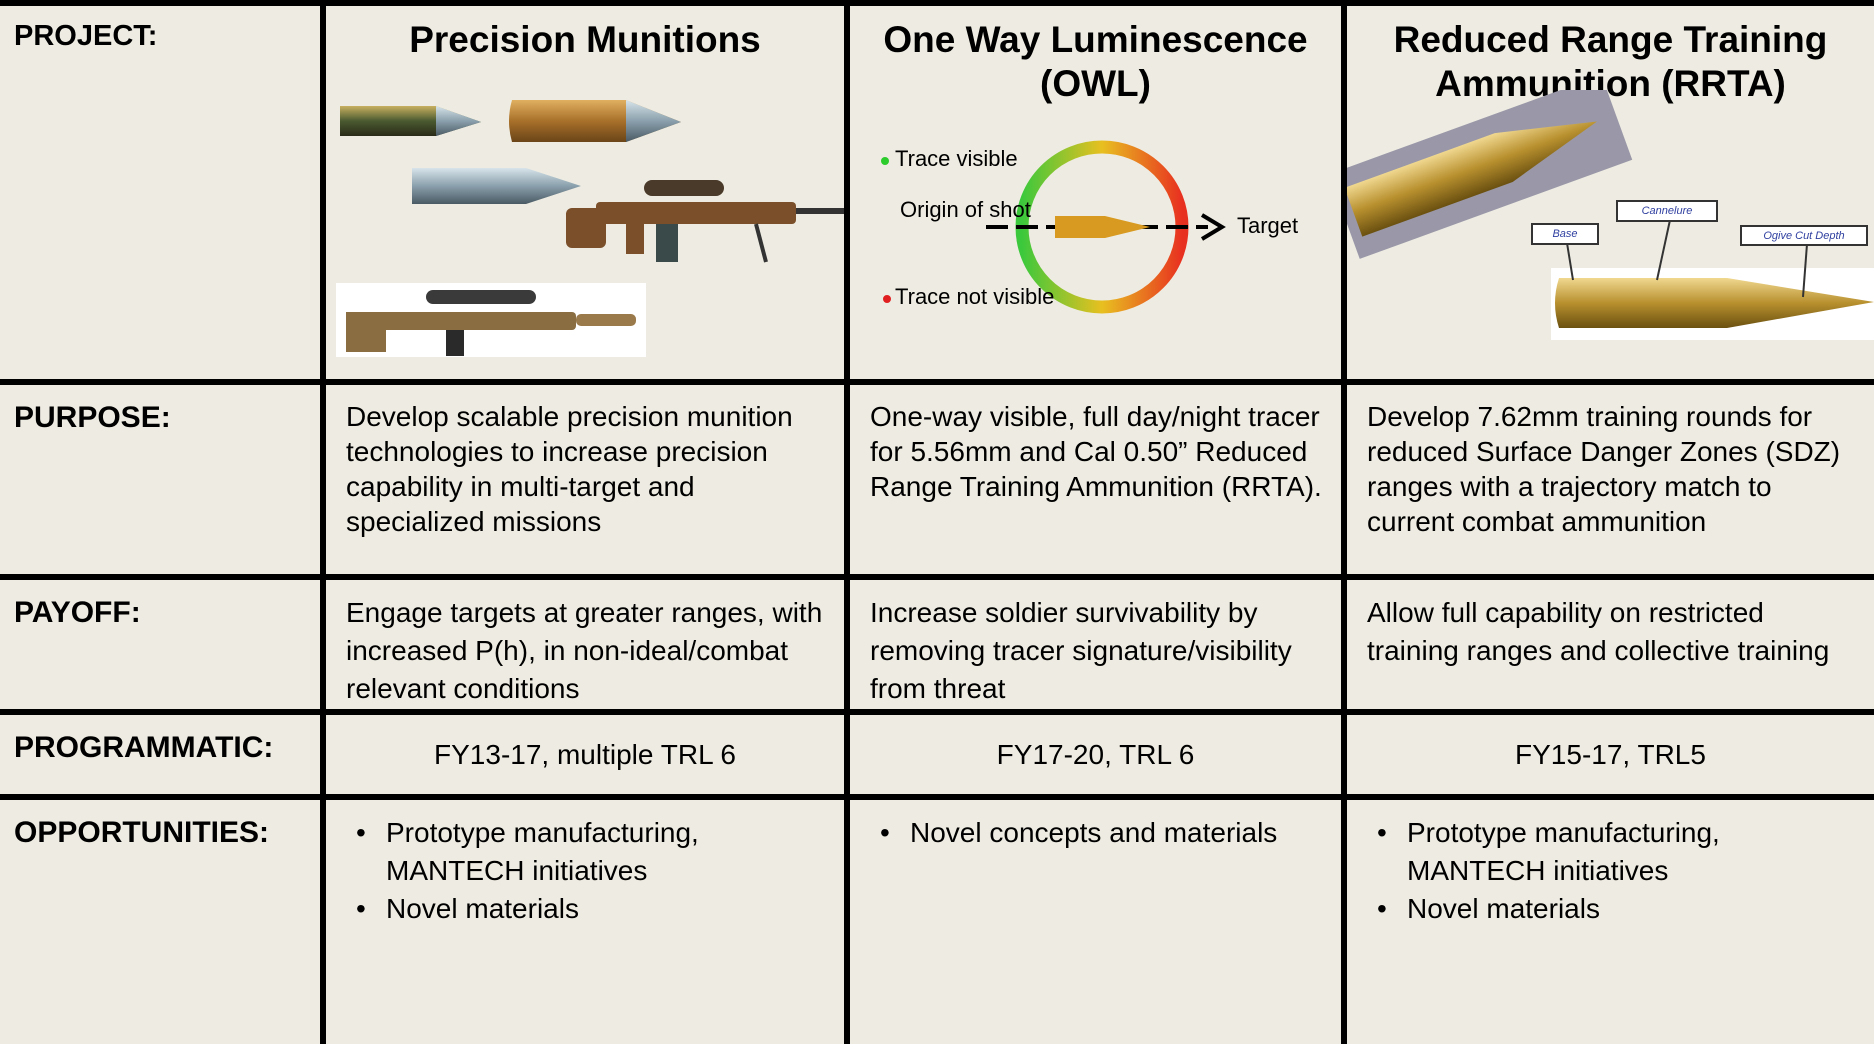  Describe the element at coordinates (142, 832) in the screenshot. I see `row-label: OPPORTUNITIES:` at that location.